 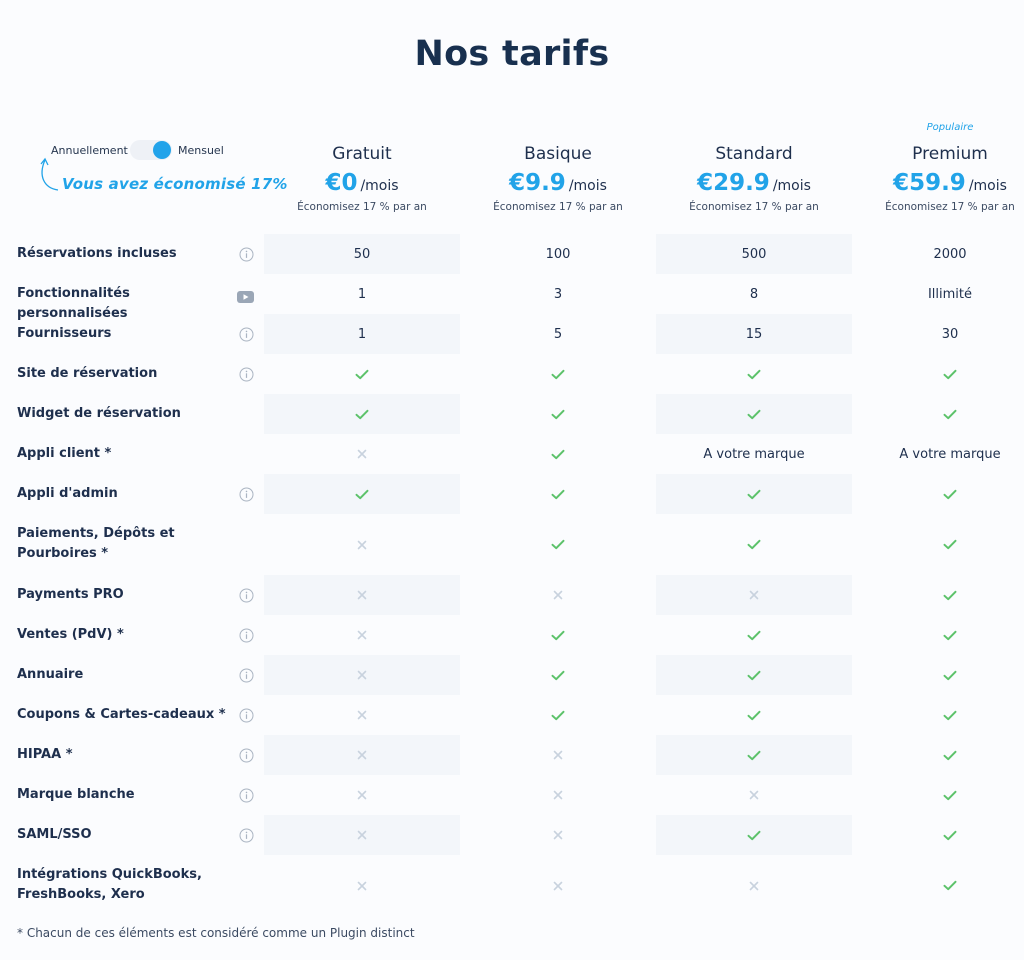 I want to click on plan-name: Basique, so click(x=558, y=154).